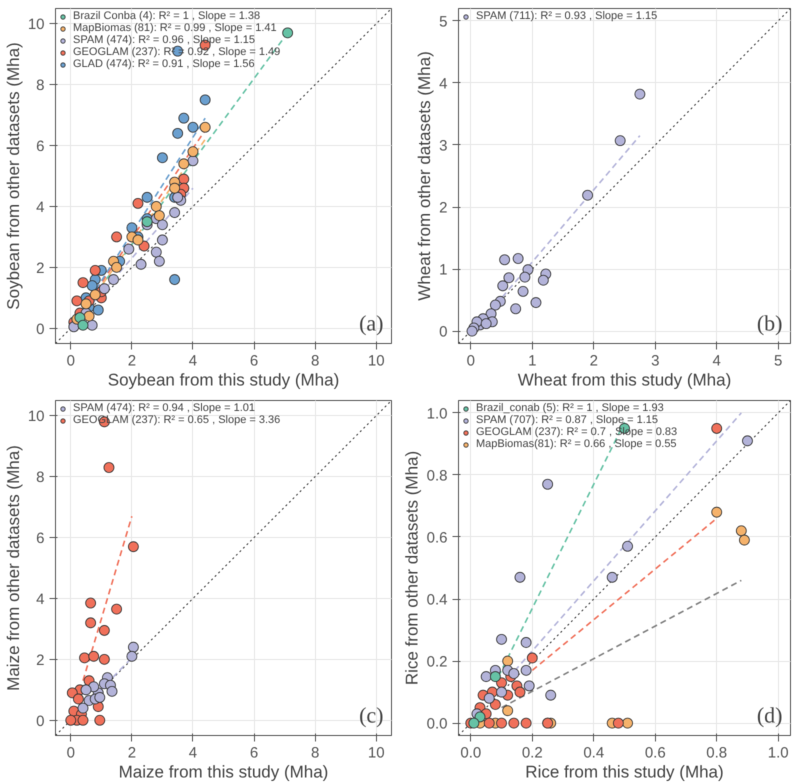  What do you see at coordinates (769, 323) in the screenshot?
I see `annotation: (b)` at bounding box center [769, 323].